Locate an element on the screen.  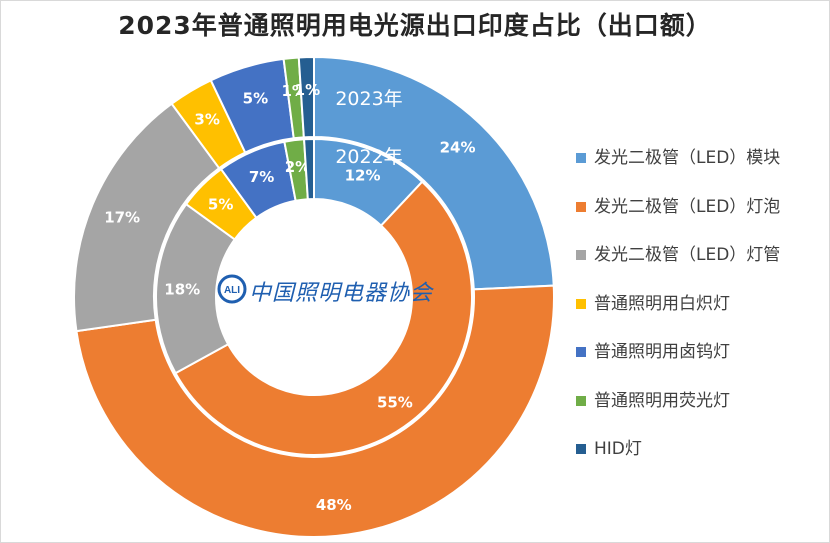
legend-item: 发光二极管（LED）灯管 is located at coordinates (701, 255).